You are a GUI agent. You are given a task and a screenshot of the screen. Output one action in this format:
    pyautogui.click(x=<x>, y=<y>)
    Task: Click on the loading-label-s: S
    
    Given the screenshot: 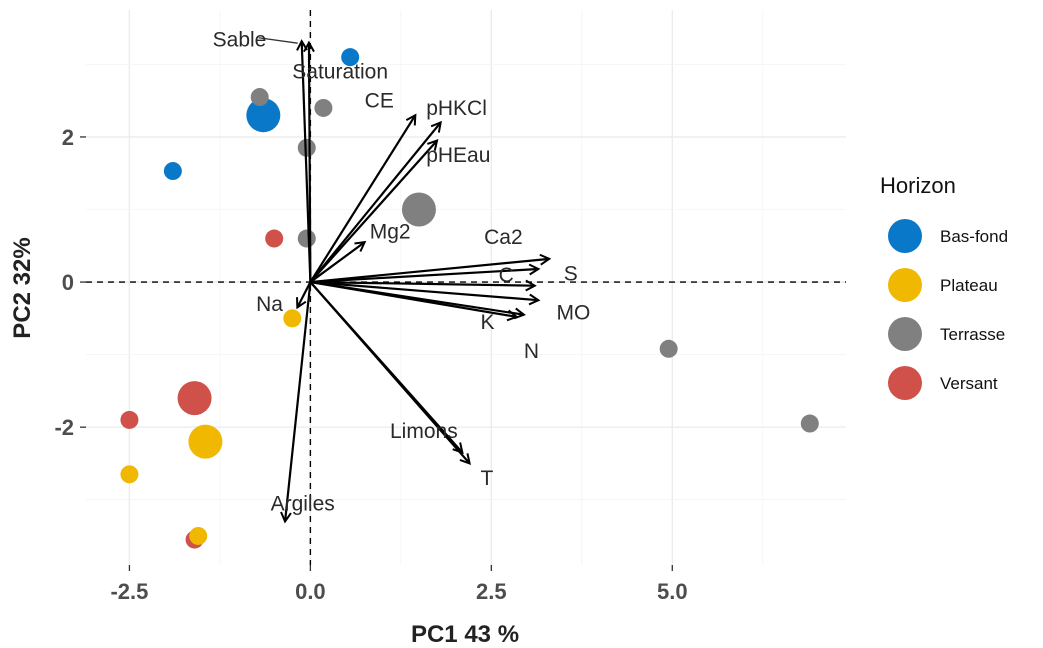 What is the action you would take?
    pyautogui.click(x=571, y=273)
    